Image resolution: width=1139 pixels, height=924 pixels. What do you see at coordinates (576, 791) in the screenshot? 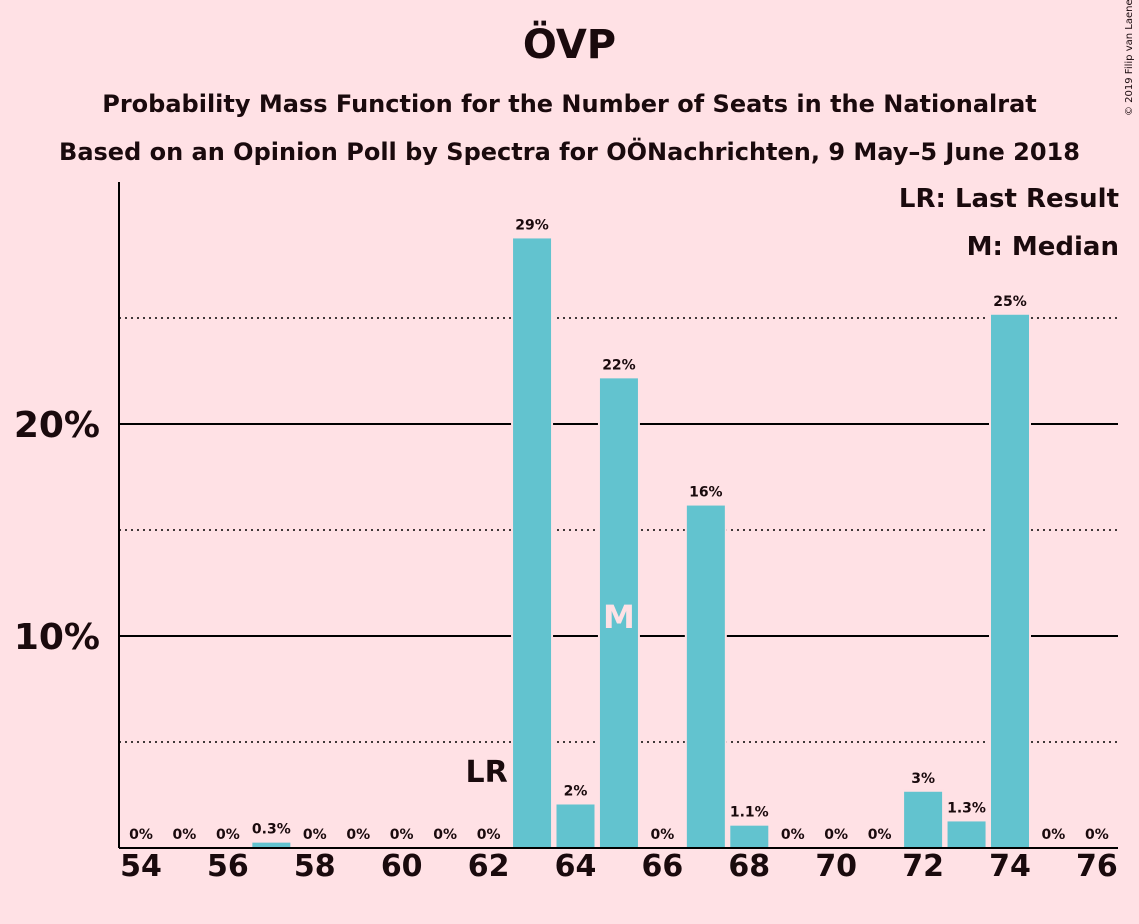
I see `data-label-seats-64: 2%` at bounding box center [576, 791].